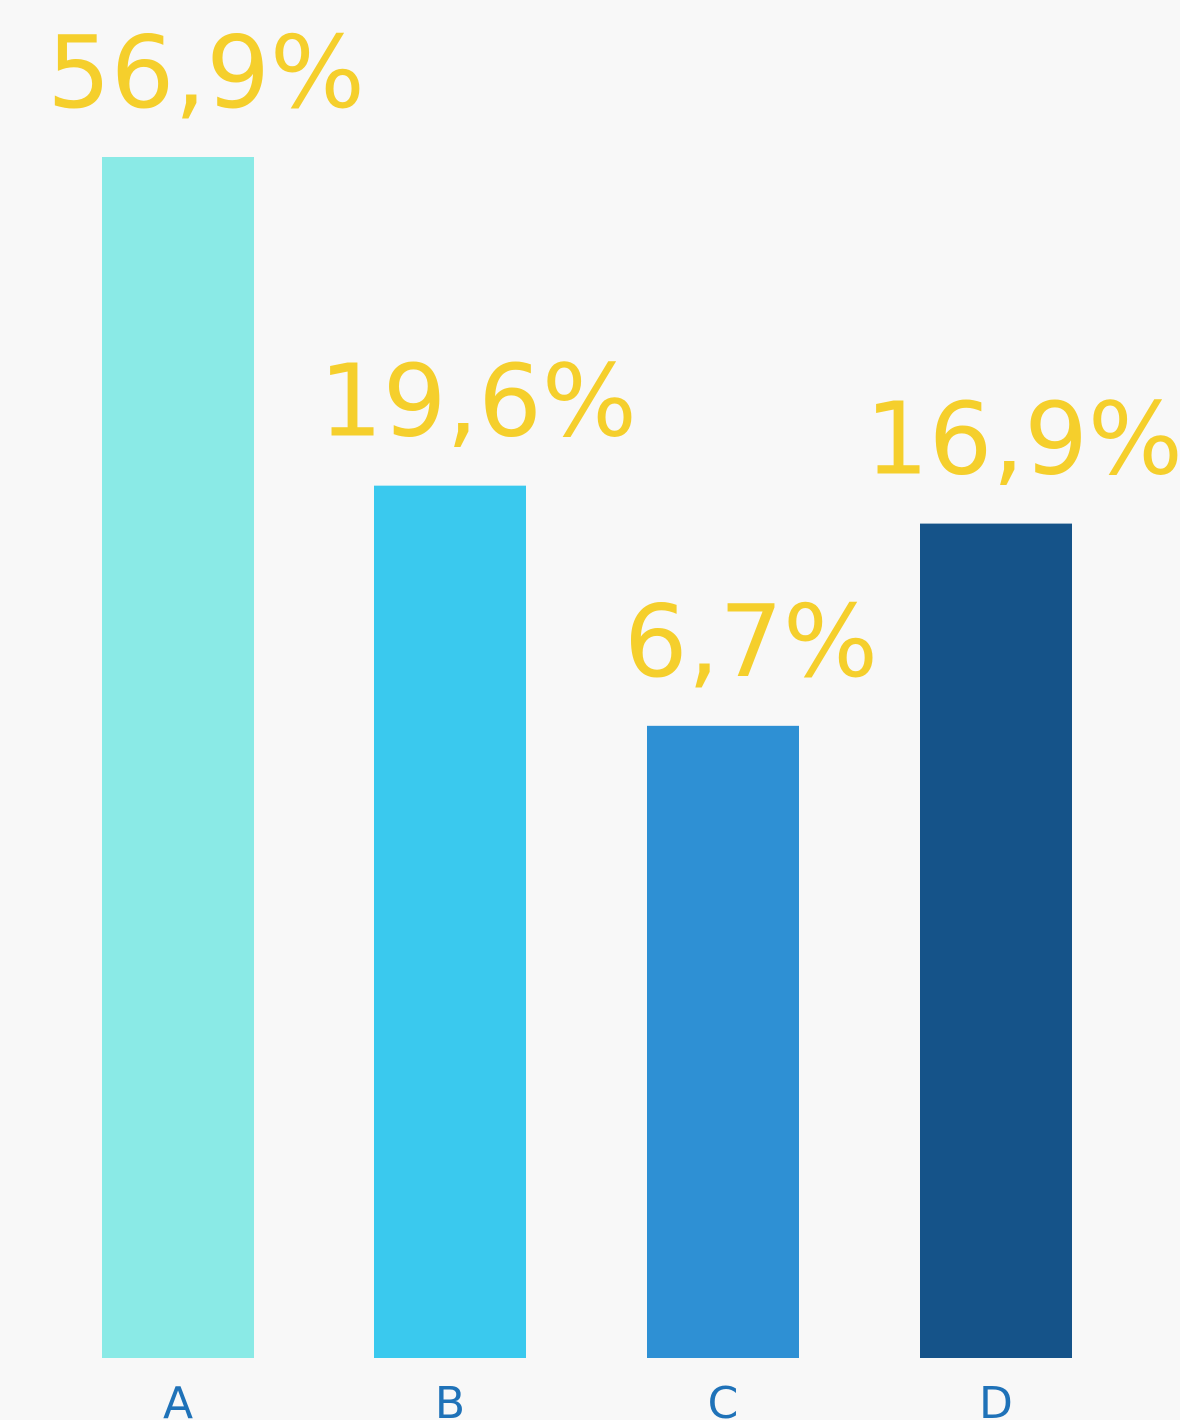 Image resolution: width=1180 pixels, height=1420 pixels. What do you see at coordinates (723, 1041) in the screenshot?
I see `bar-c` at bounding box center [723, 1041].